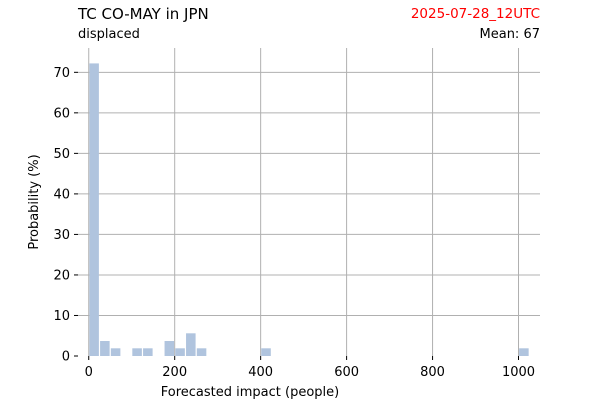 Image resolution: width=600 pixels, height=400 pixels. Describe the element at coordinates (143, 14) in the screenshot. I see `chart-title: TC CO-MAY in JPN` at that location.